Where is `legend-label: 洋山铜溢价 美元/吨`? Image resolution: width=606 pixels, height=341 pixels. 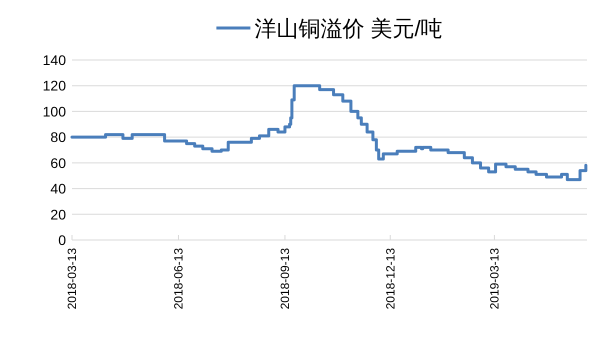
legend-label: 洋山铜溢价 美元/吨 is located at coordinates (348, 28).